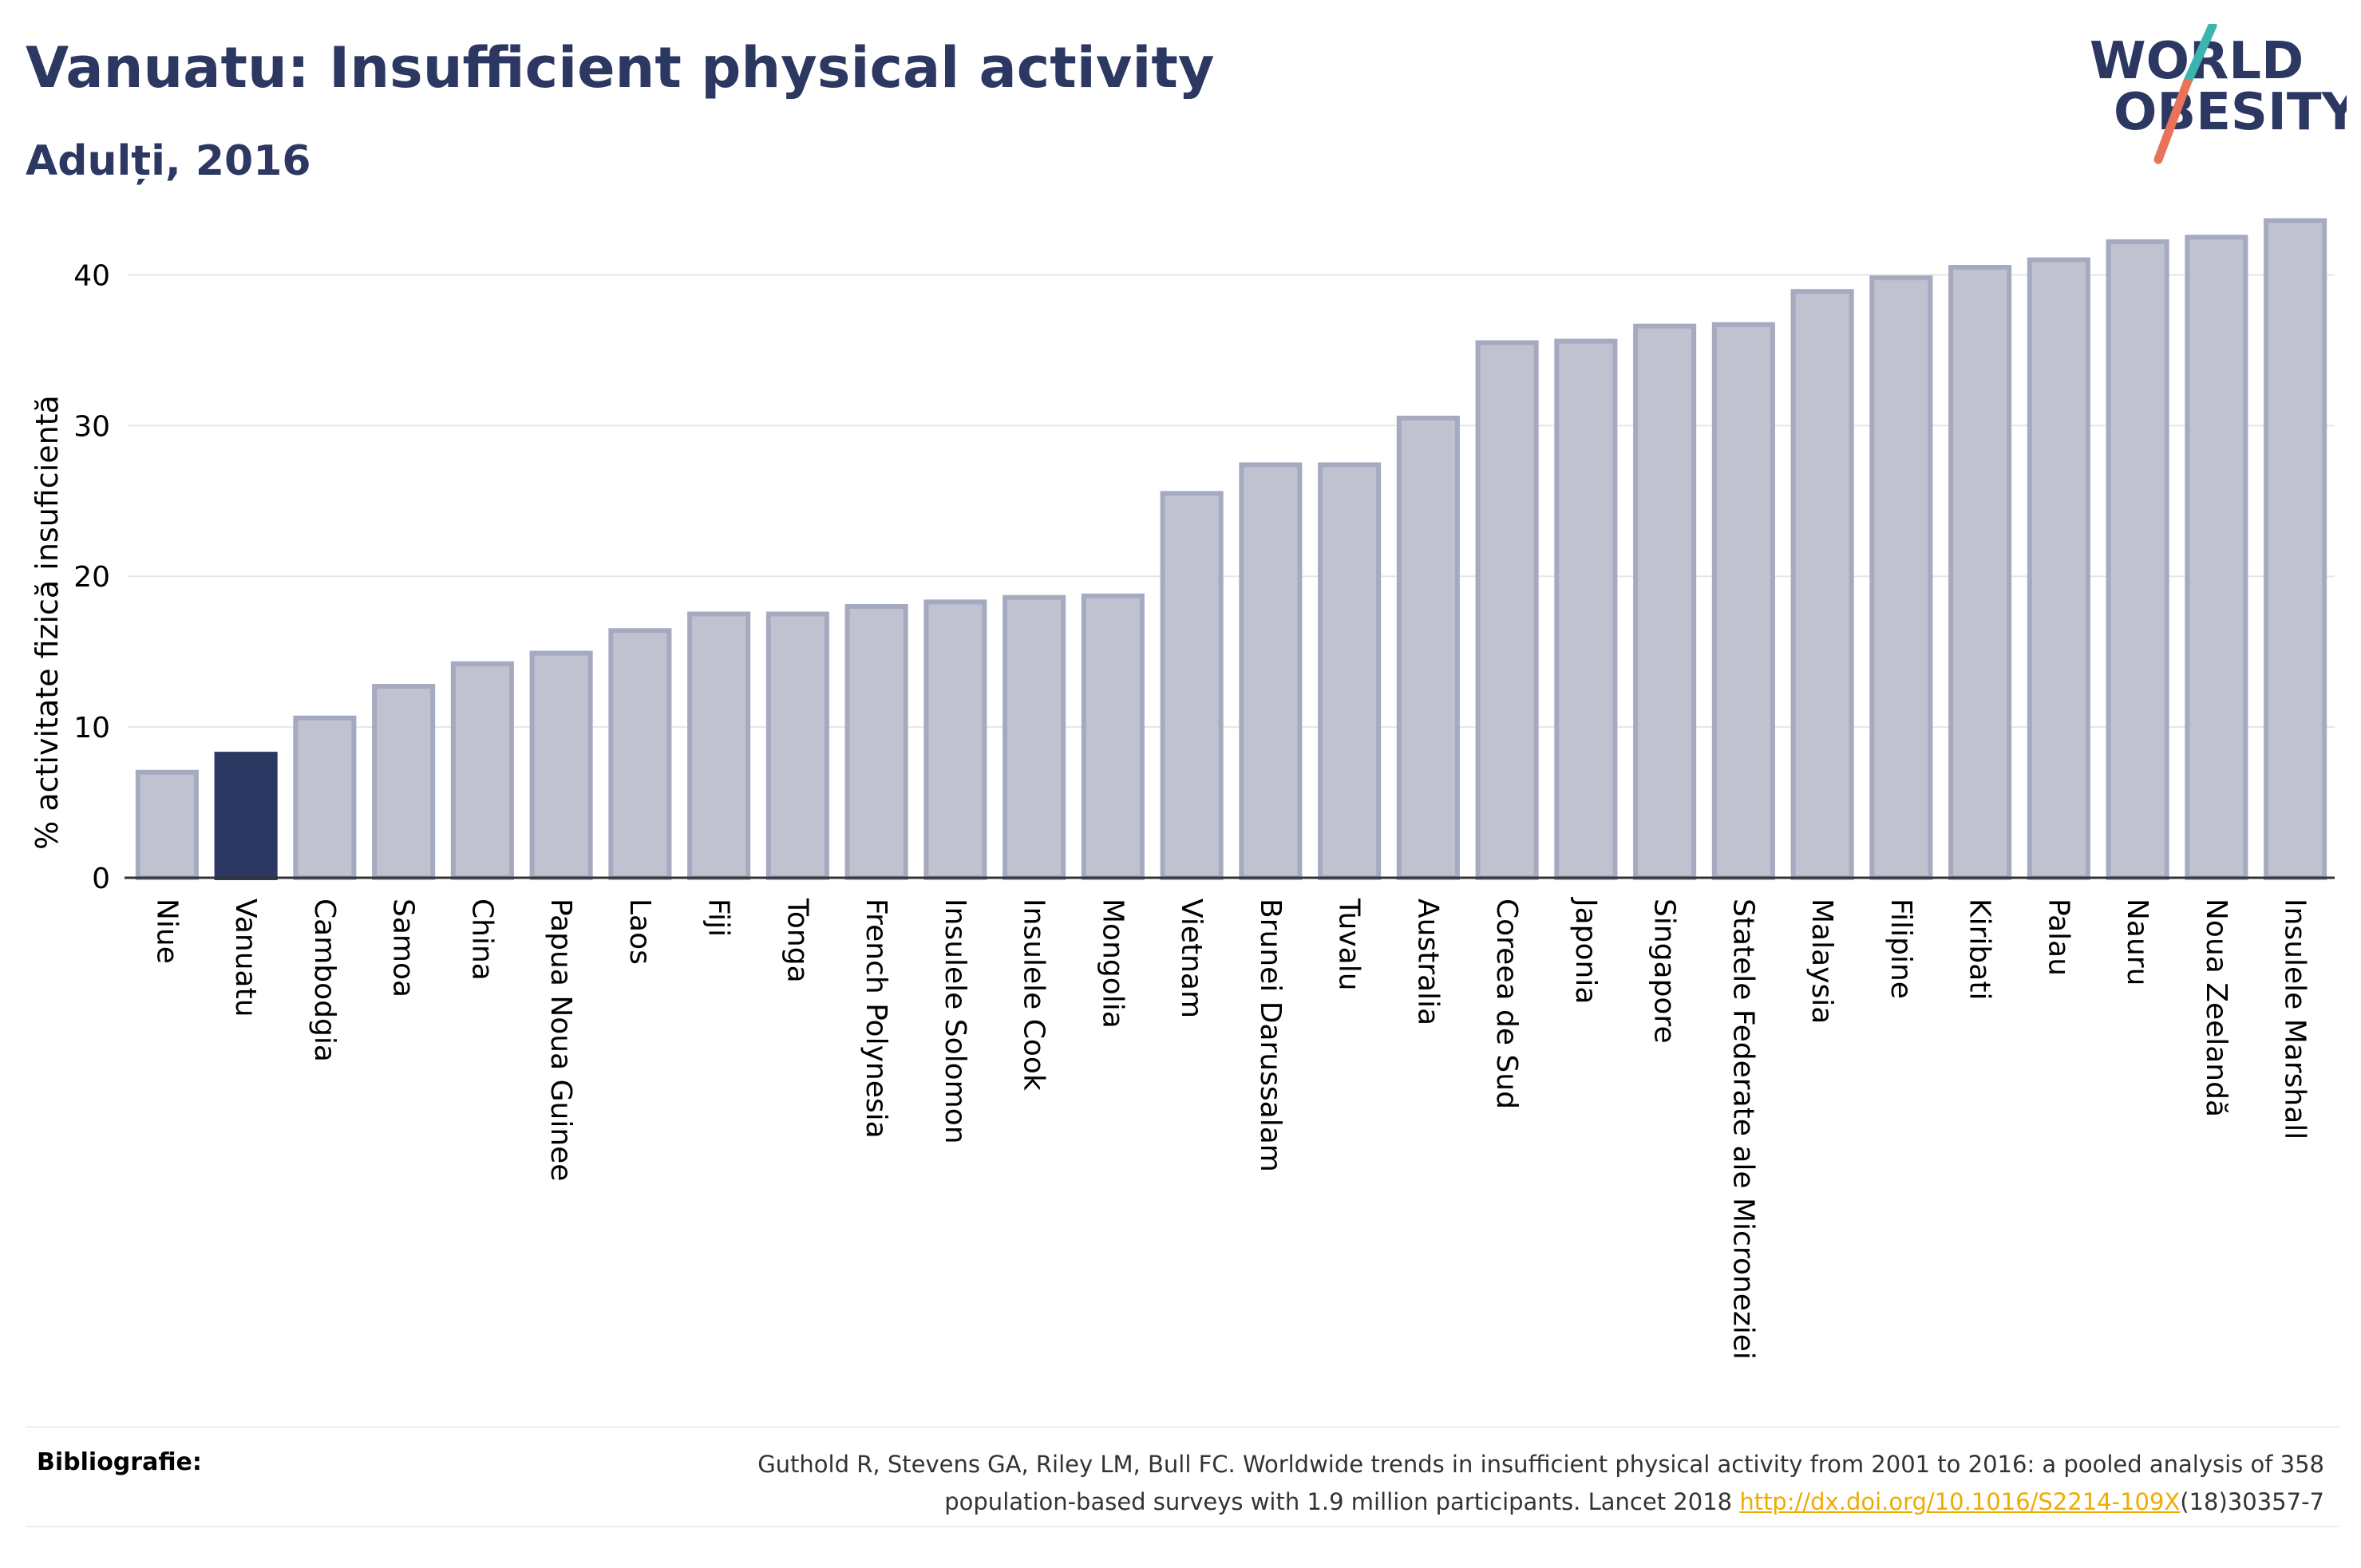 The width and height of the screenshot is (2361, 1568). Describe the element at coordinates (876, 742) in the screenshot. I see `bar-french-polynesia` at that location.